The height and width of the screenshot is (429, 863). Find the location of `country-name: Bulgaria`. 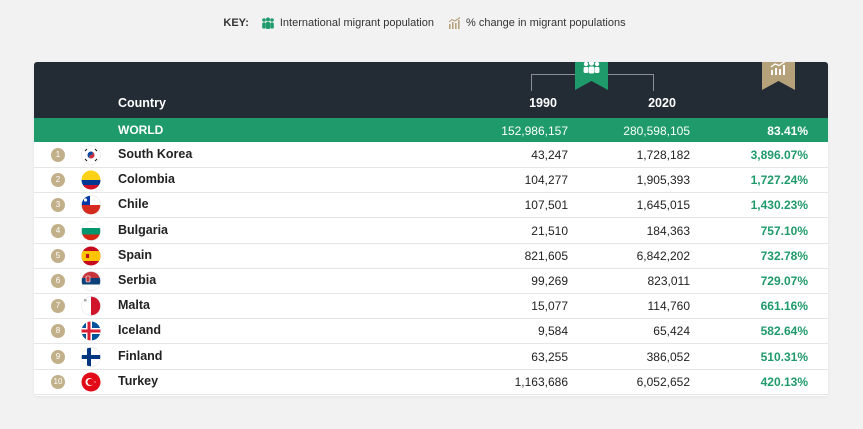

country-name: Bulgaria is located at coordinates (143, 229).